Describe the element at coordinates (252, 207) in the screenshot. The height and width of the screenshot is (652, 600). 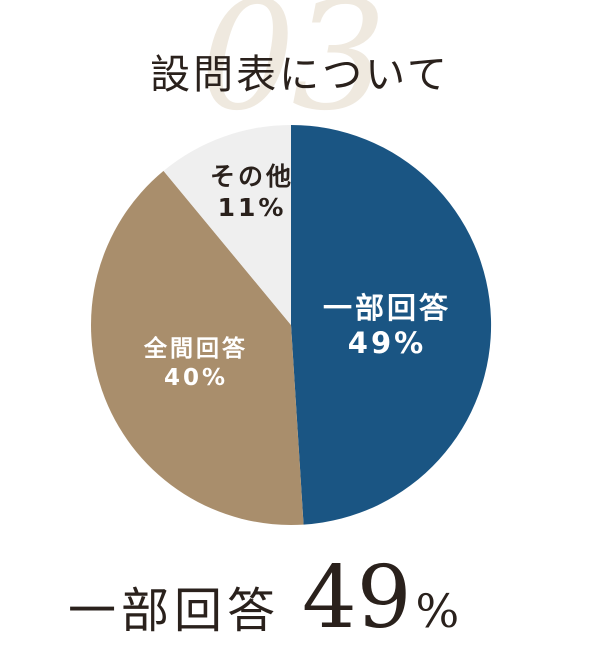
I see `slice-value-other: 11%` at that location.